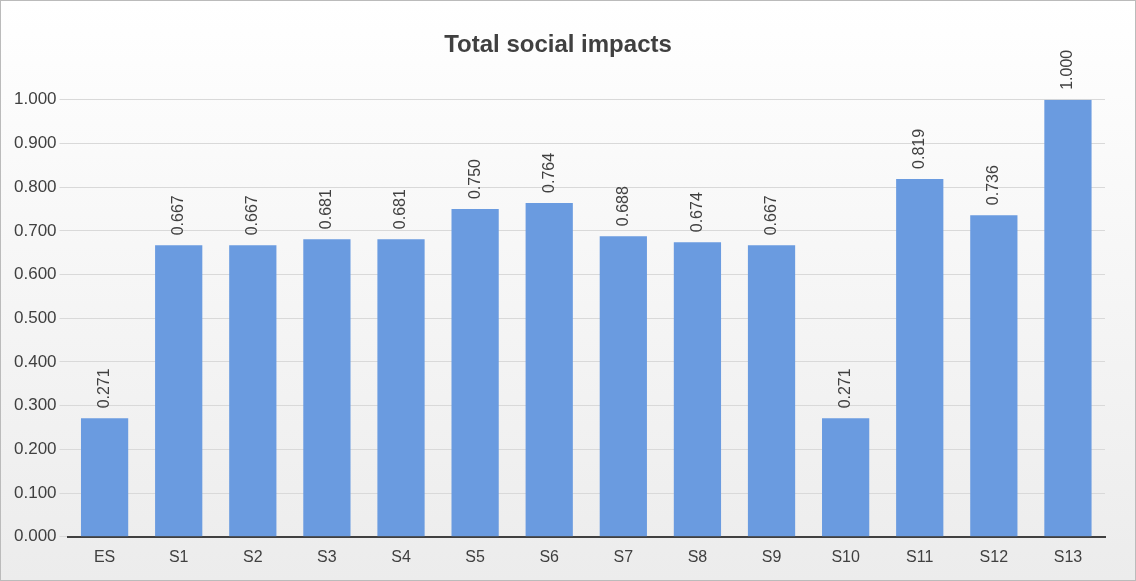  Describe the element at coordinates (104, 556) in the screenshot. I see `x-tick-label: ES` at that location.